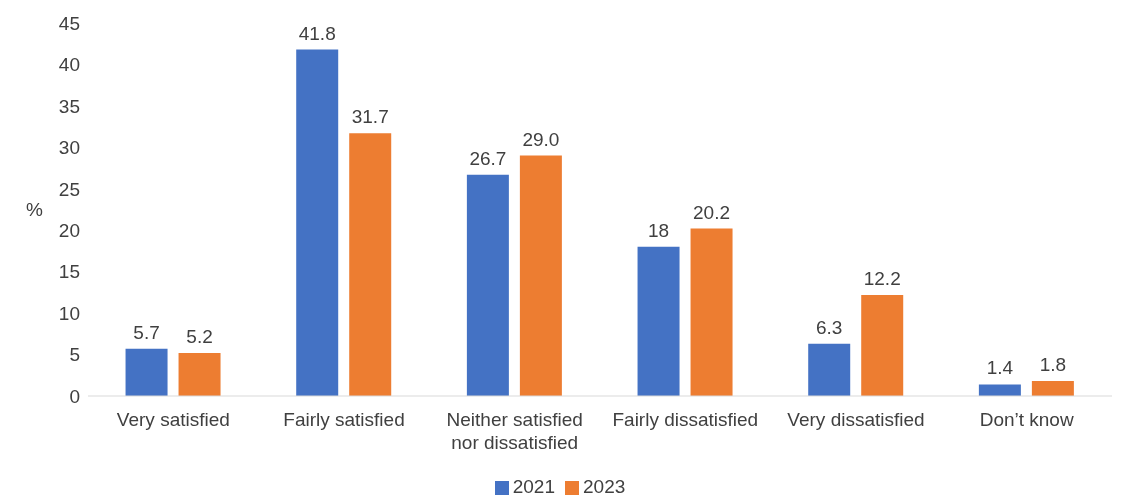 This screenshot has height=499, width=1130. What do you see at coordinates (370, 117) in the screenshot?
I see `data-label: 31.7` at bounding box center [370, 117].